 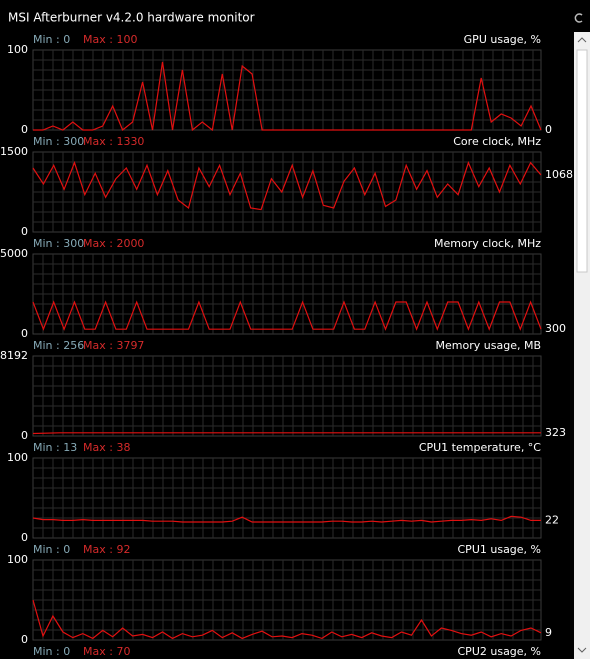 I want to click on current-value: 0, so click(x=548, y=129).